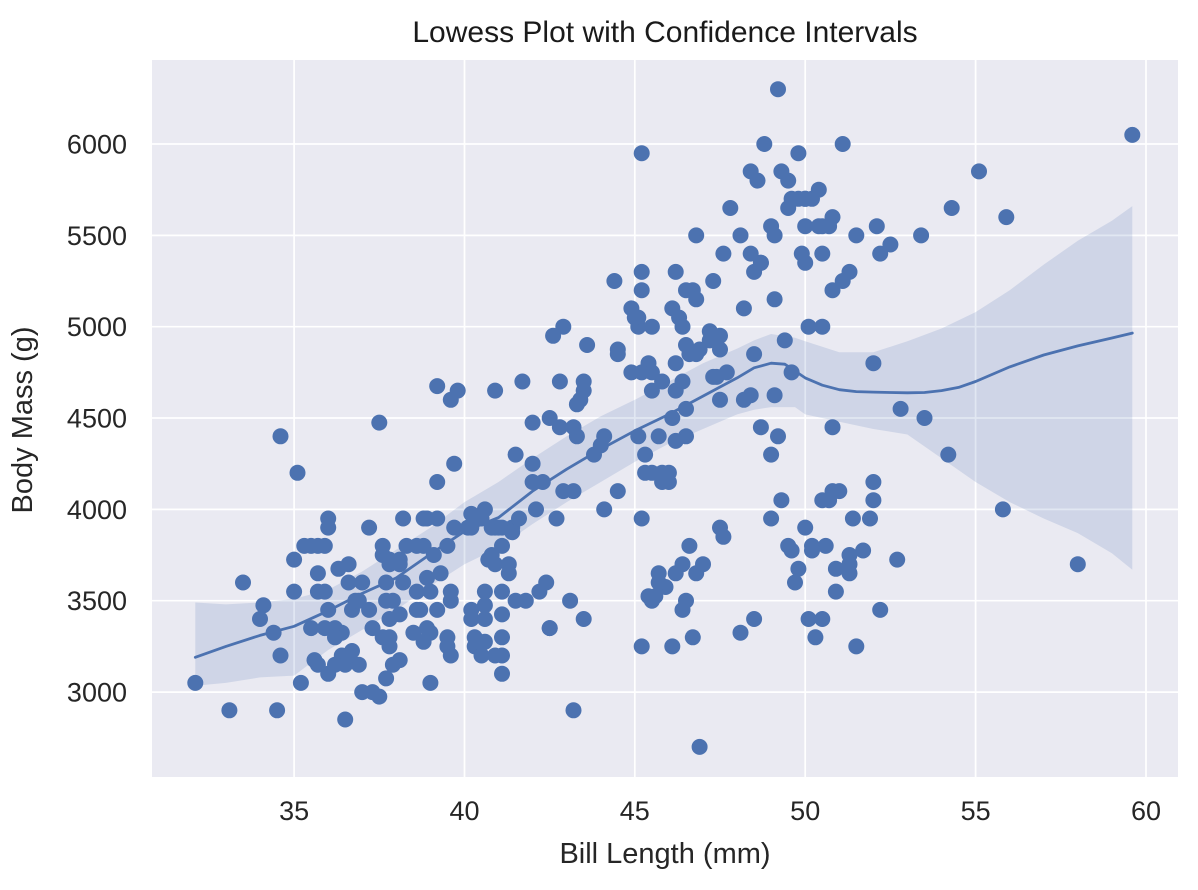 The image size is (1198, 890). I want to click on y-tick-label: 4000, so click(97, 510).